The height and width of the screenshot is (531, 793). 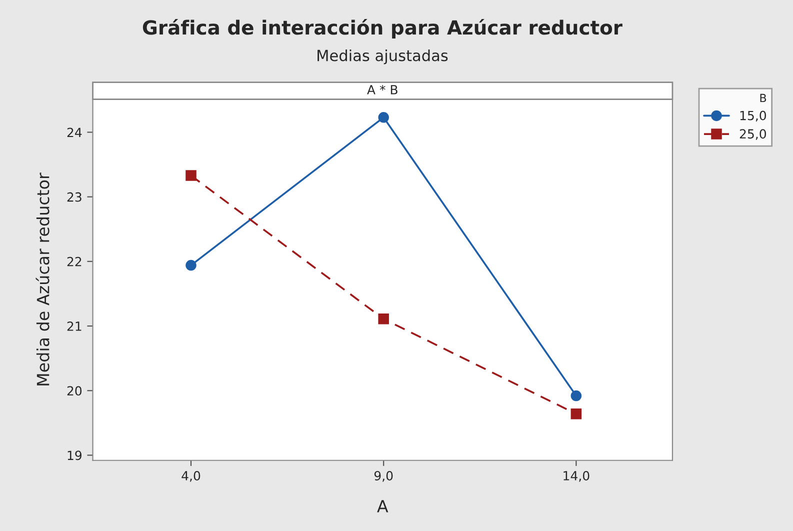 What do you see at coordinates (74, 326) in the screenshot?
I see `y-tick-label: 21` at bounding box center [74, 326].